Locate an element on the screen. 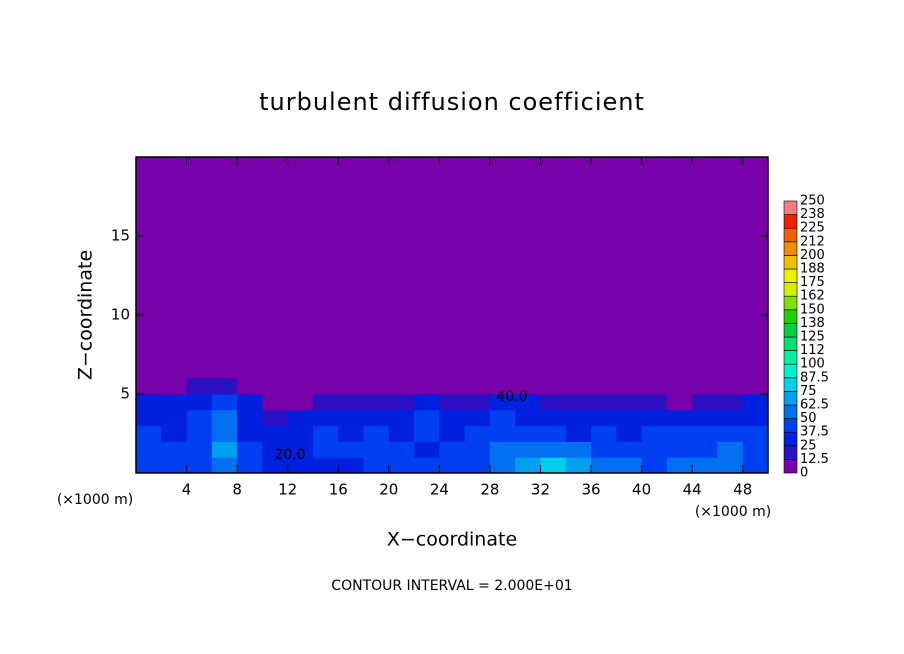 Image resolution: width=904 pixels, height=654 pixels. y-unit: (×1000 m) is located at coordinates (95, 500).